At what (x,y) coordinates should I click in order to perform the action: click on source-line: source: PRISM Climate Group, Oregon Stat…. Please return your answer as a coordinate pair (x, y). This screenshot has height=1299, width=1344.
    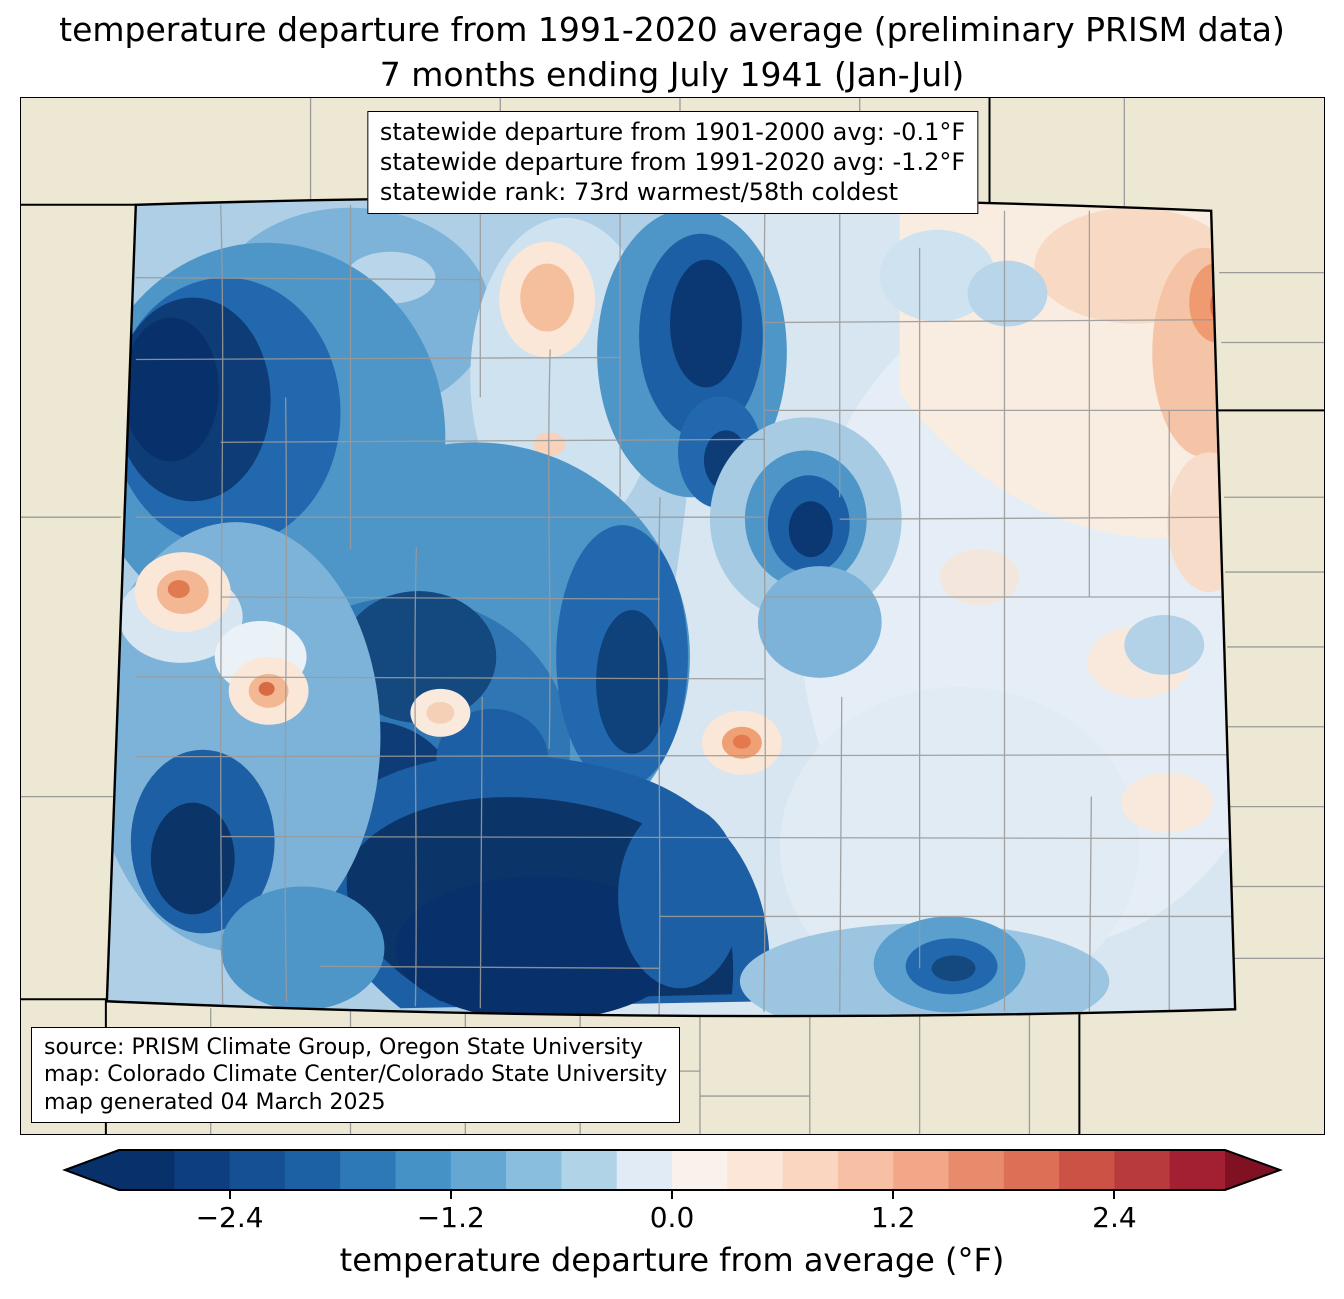
    Looking at the image, I should click on (344, 1048).